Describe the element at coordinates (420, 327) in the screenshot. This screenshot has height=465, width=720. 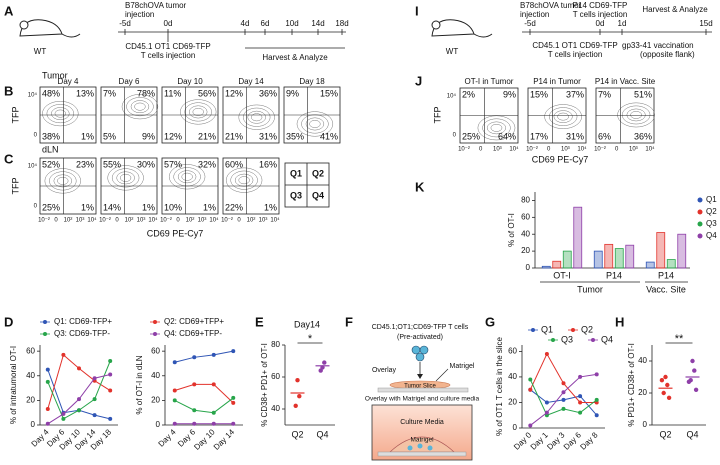
I see `diagram-label: CD45.1;OT1;CD69-TFP T cells` at that location.